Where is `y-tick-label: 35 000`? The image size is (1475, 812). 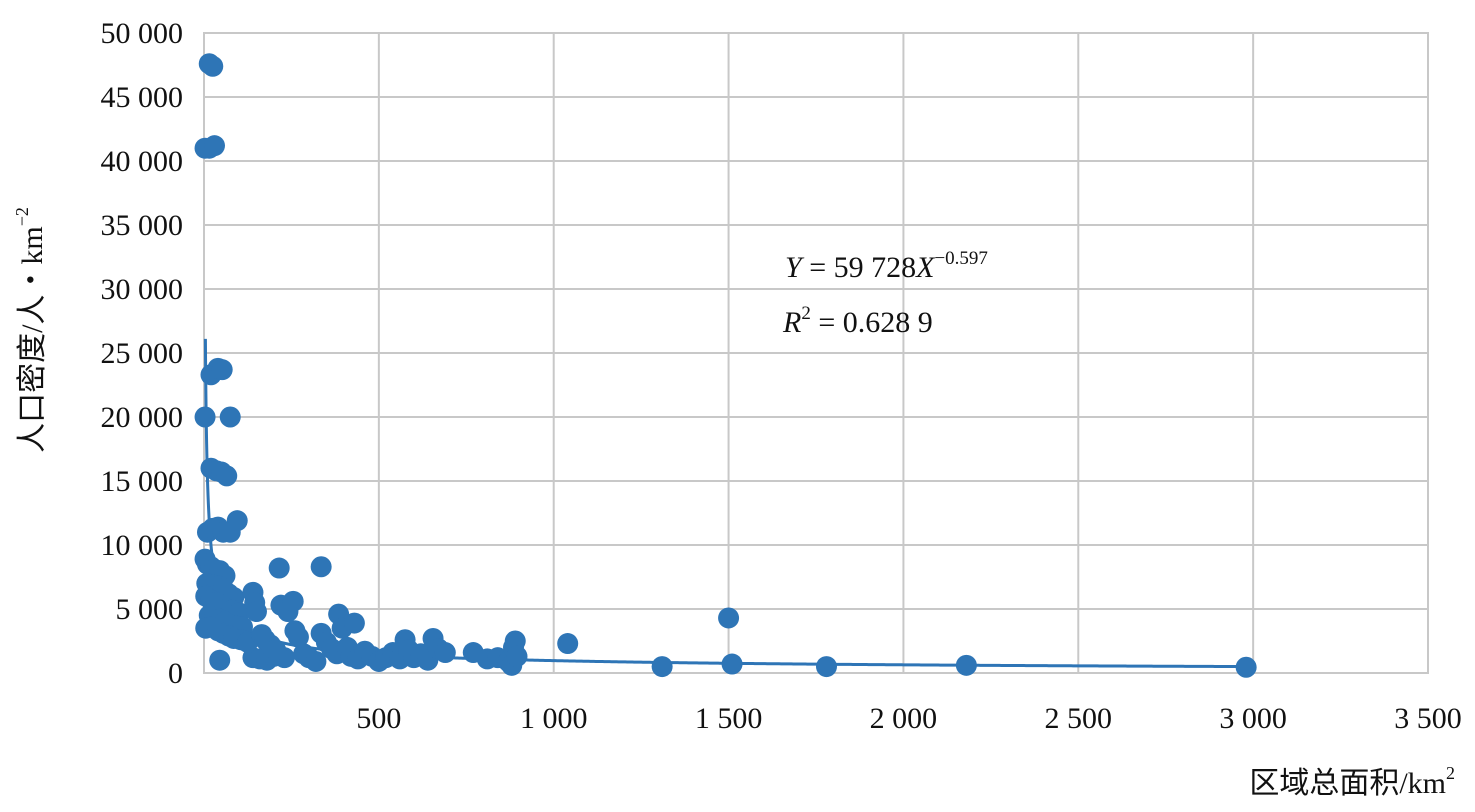 y-tick-label: 35 000 is located at coordinates (142, 225).